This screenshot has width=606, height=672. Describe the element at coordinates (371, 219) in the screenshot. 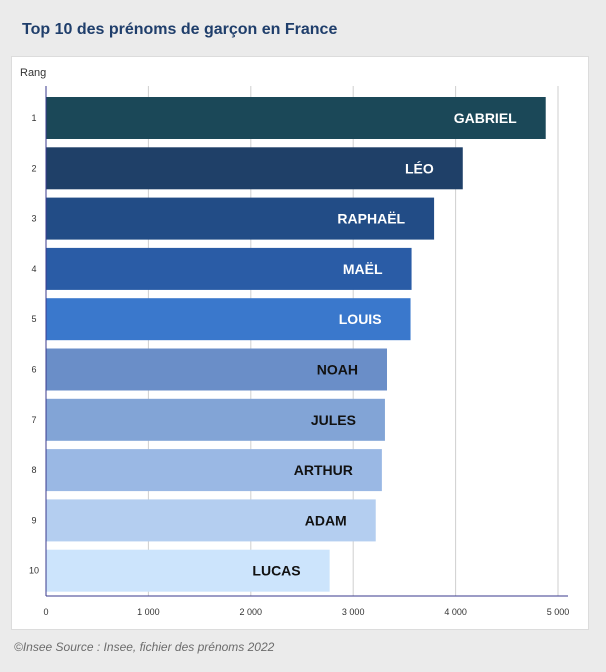

I see `bar-label: RAPHAËL` at that location.